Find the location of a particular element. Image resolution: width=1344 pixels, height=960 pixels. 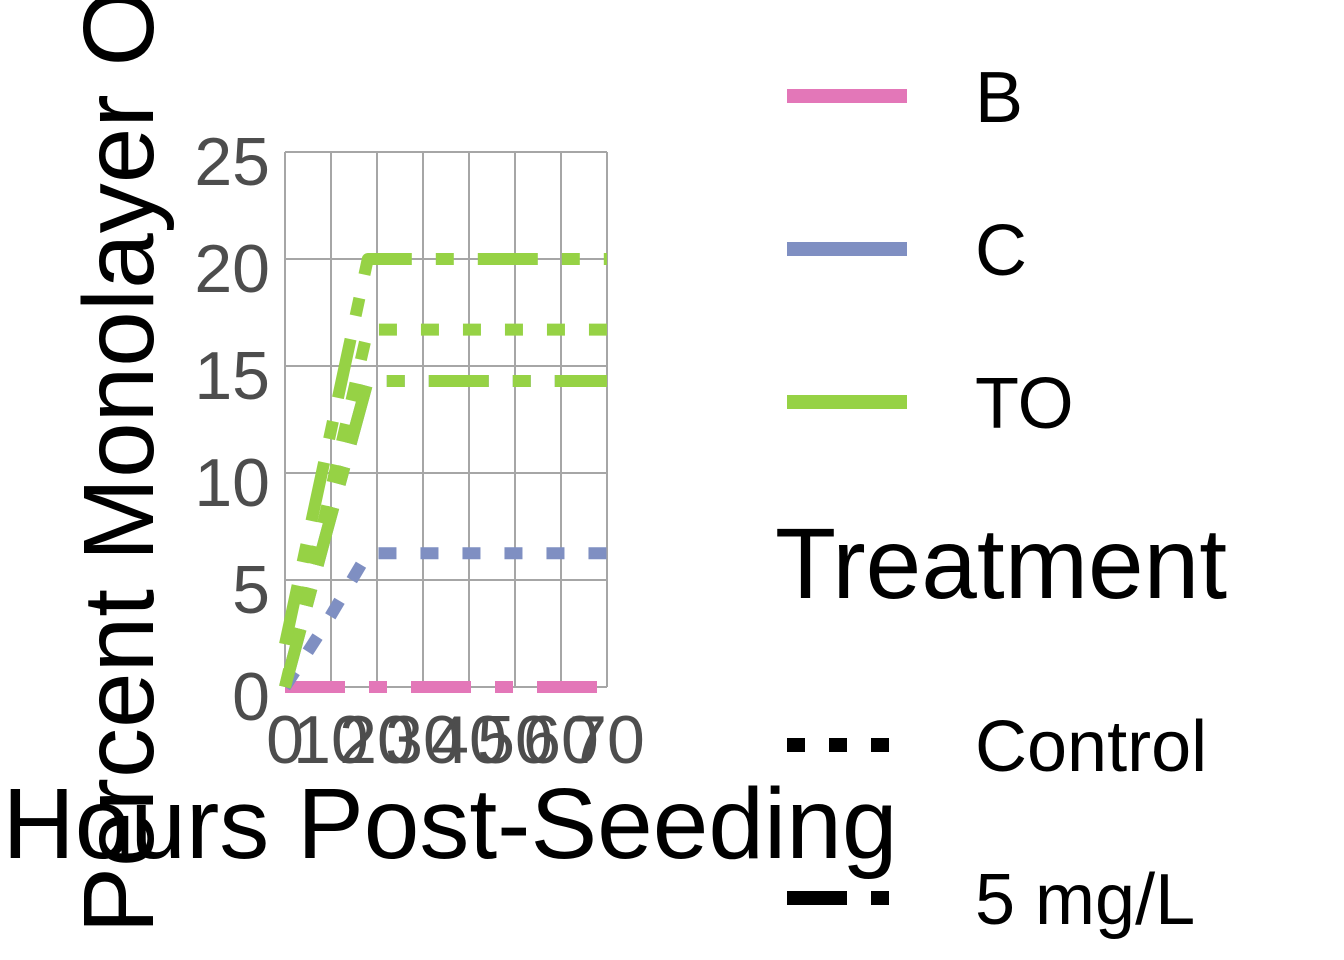

y-tick-label: 25 is located at coordinates (232, 162).